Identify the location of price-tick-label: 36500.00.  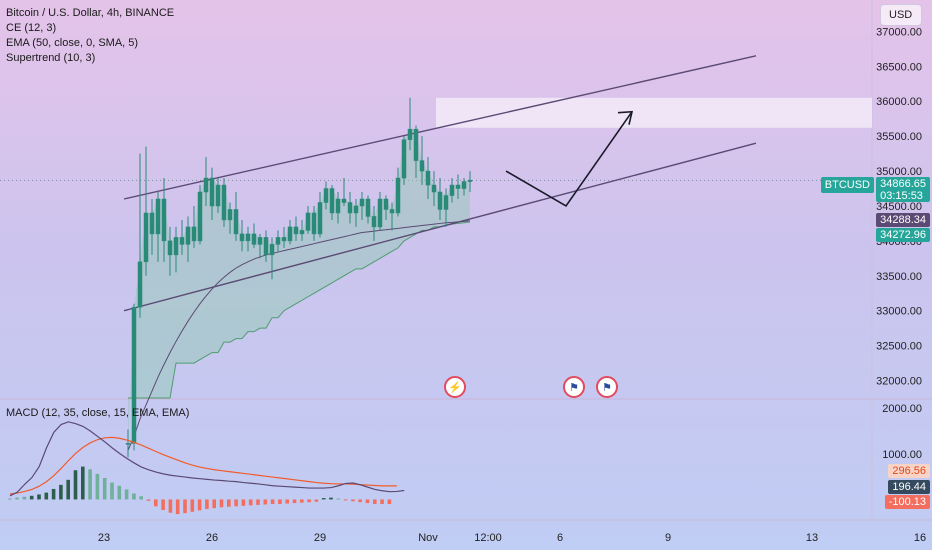
(899, 67).